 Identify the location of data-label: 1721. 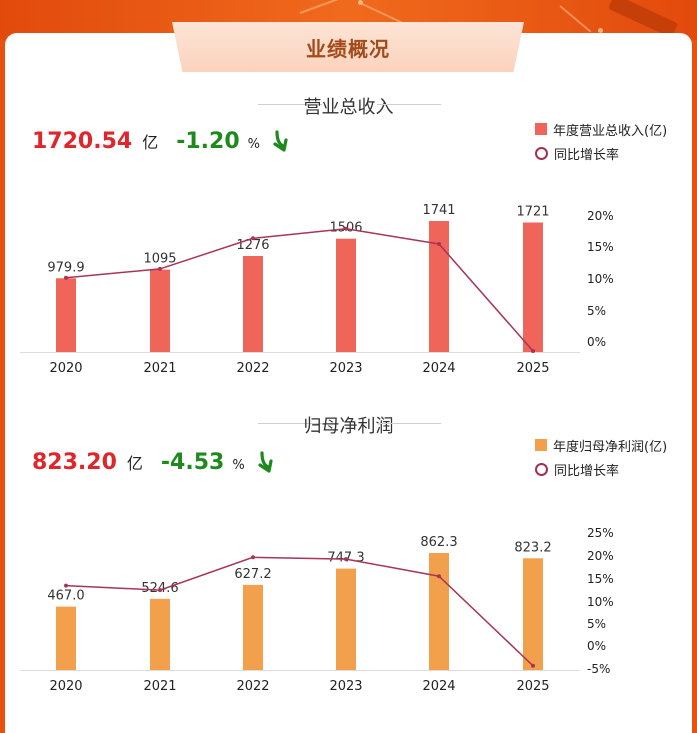
(532, 212).